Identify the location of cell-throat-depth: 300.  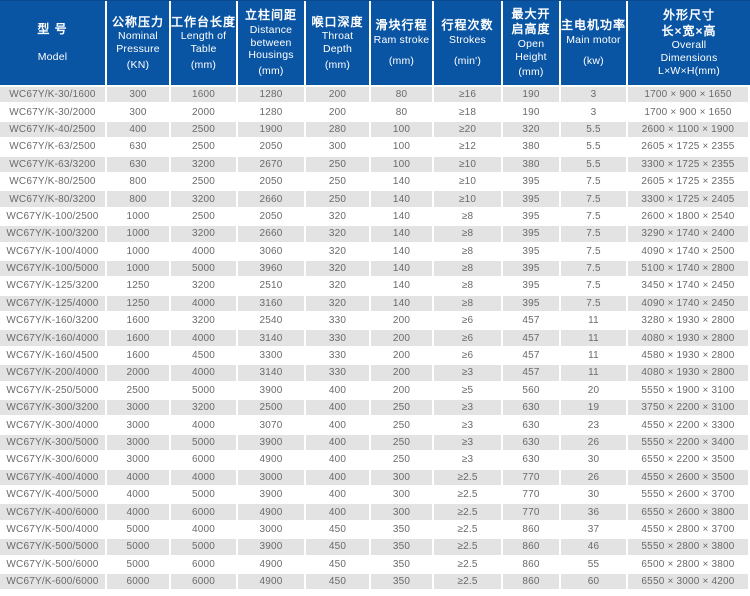
(337, 147).